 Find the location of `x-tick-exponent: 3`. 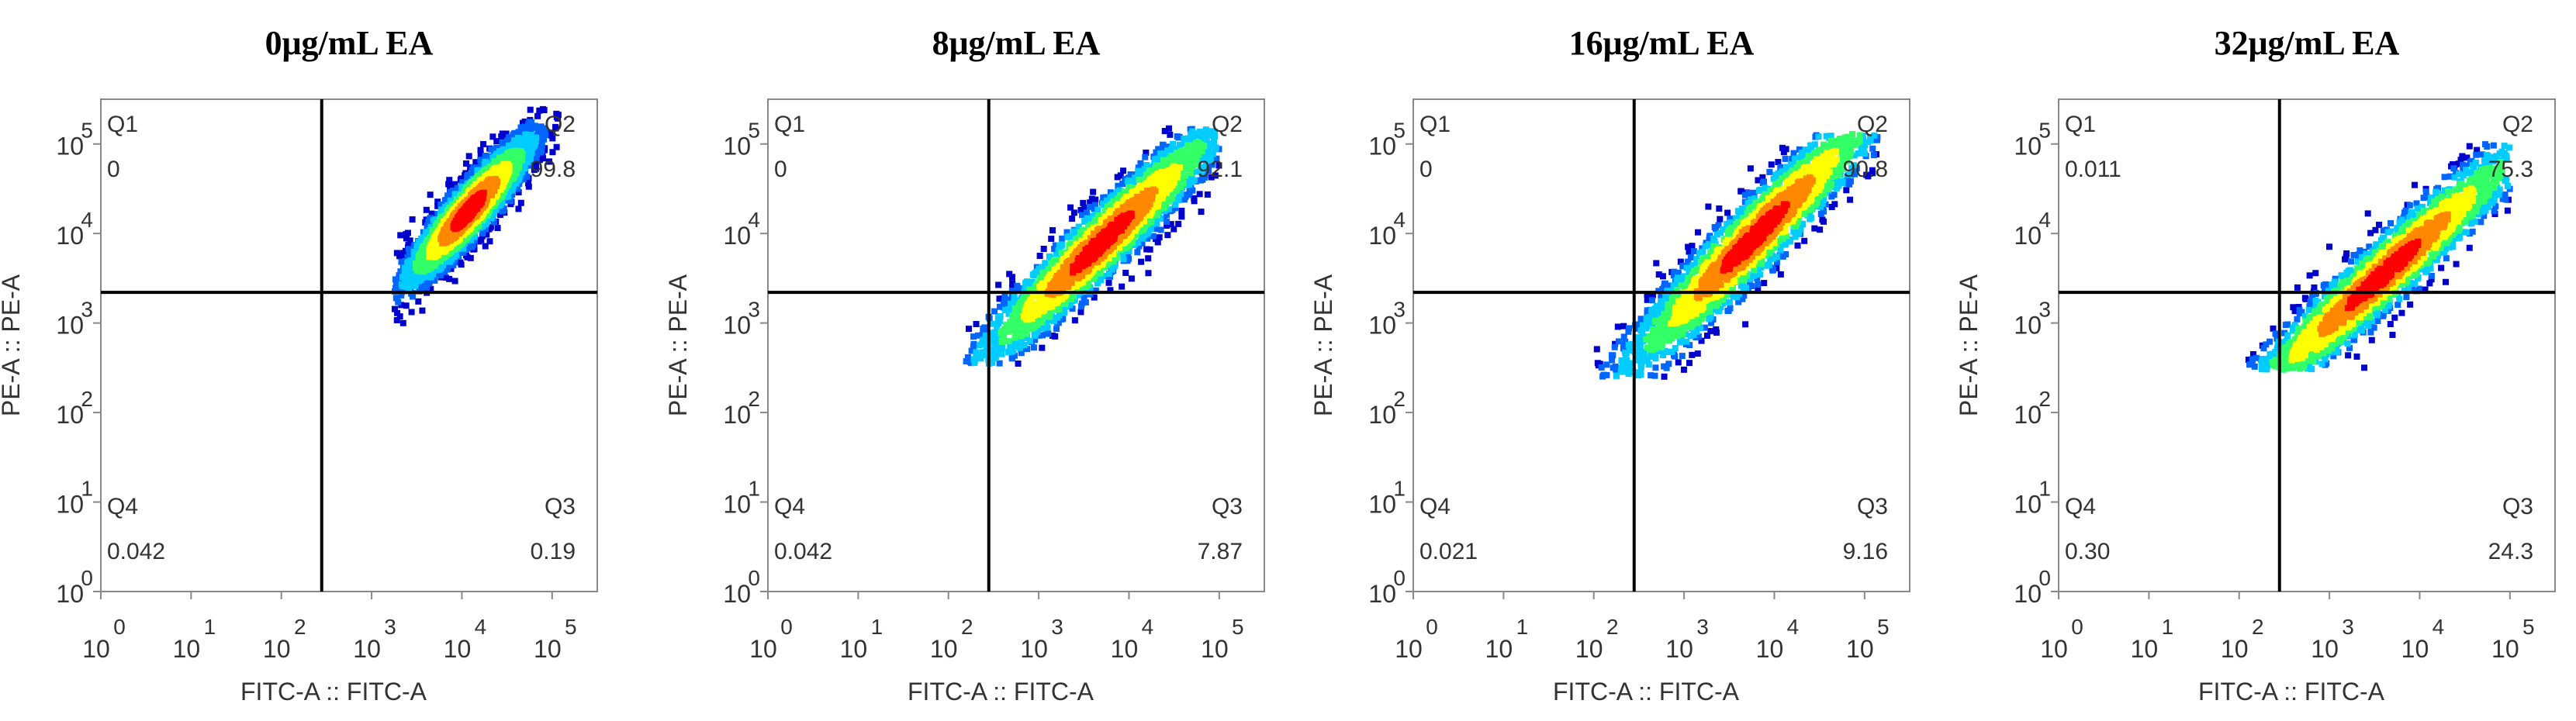

x-tick-exponent: 3 is located at coordinates (390, 627).